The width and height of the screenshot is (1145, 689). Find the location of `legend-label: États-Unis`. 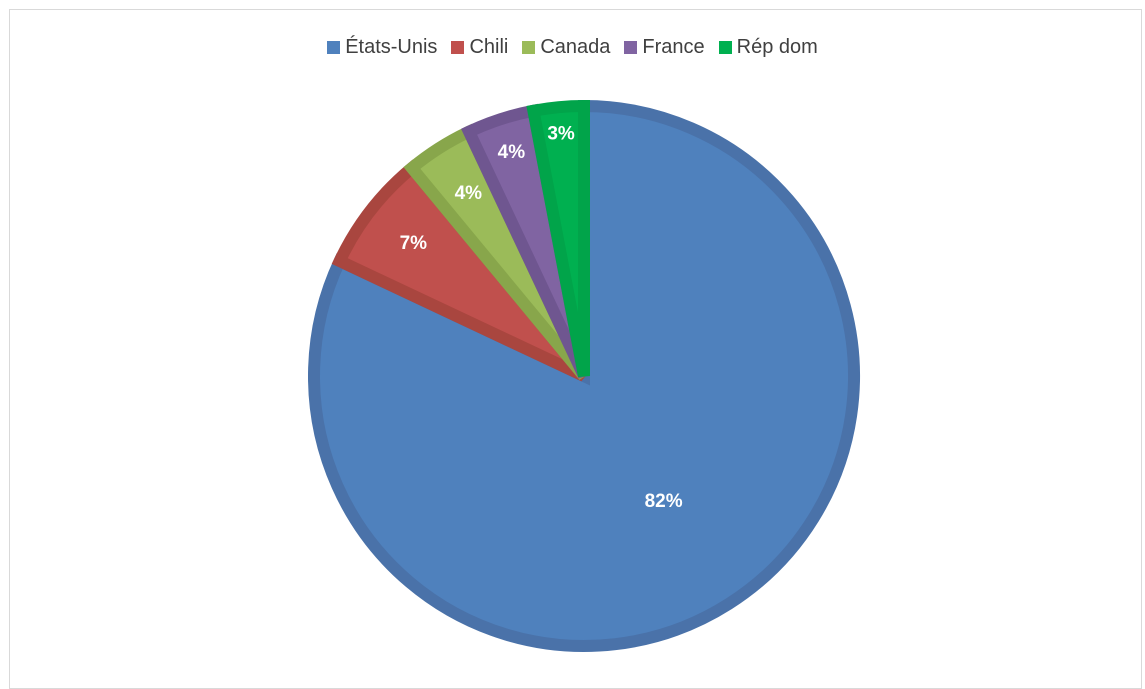

legend-label: États-Unis is located at coordinates (391, 47).